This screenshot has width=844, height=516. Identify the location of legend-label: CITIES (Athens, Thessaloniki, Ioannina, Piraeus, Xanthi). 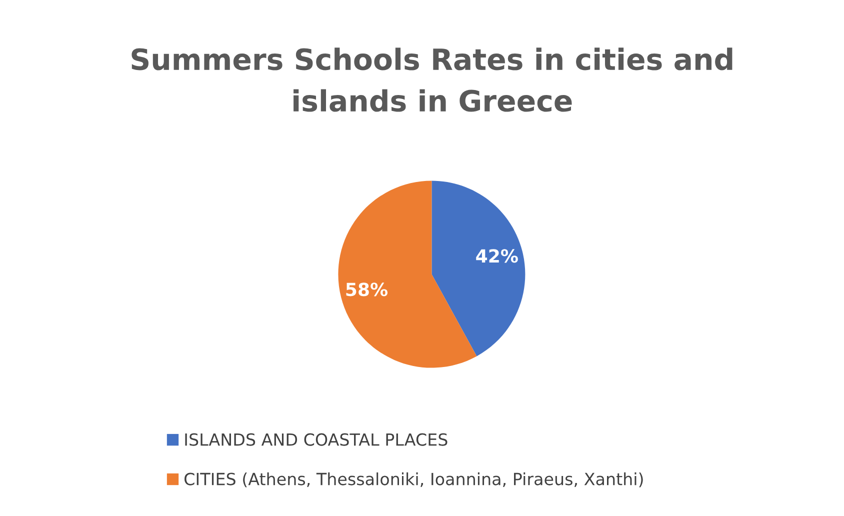
(413, 480).